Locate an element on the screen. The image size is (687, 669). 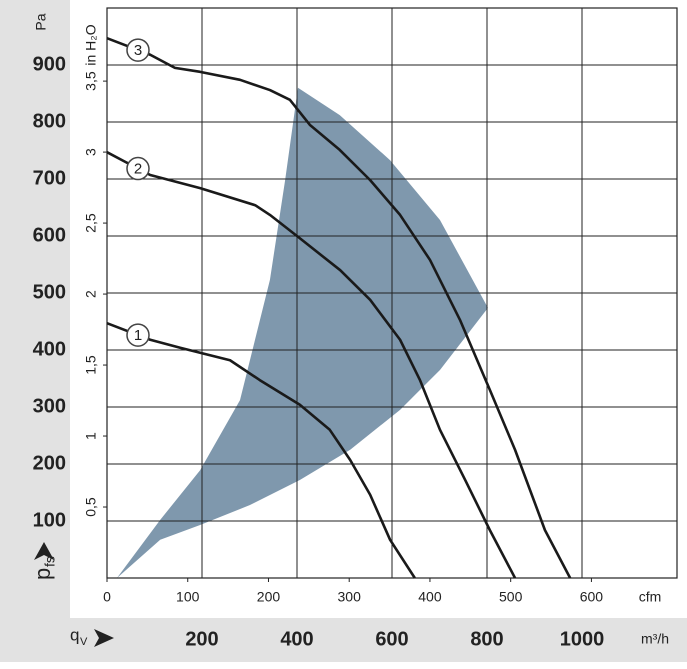
x-arrow is located at coordinates (104, 638).